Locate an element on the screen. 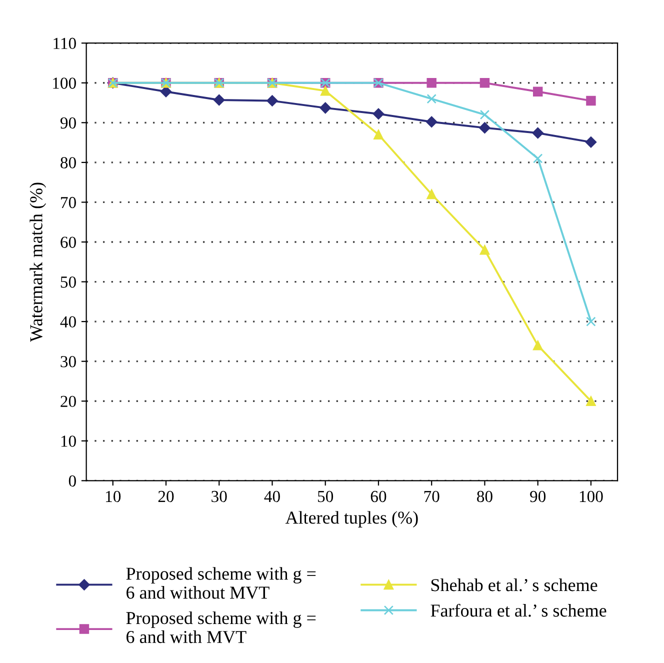  x-tick-label: 10 is located at coordinates (113, 496).